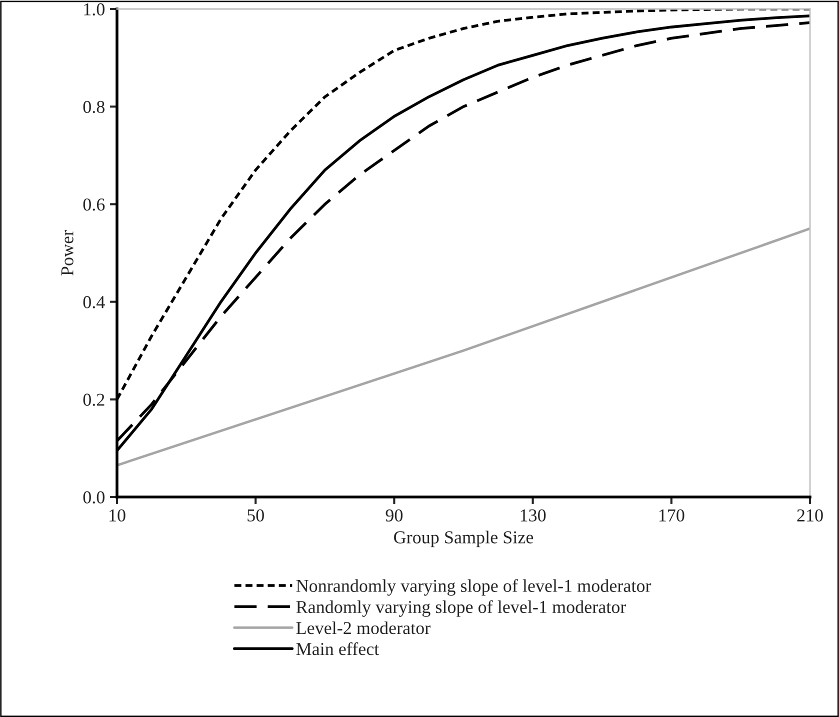 Image resolution: width=839 pixels, height=717 pixels. I want to click on y-axis-title: Power, so click(67, 253).